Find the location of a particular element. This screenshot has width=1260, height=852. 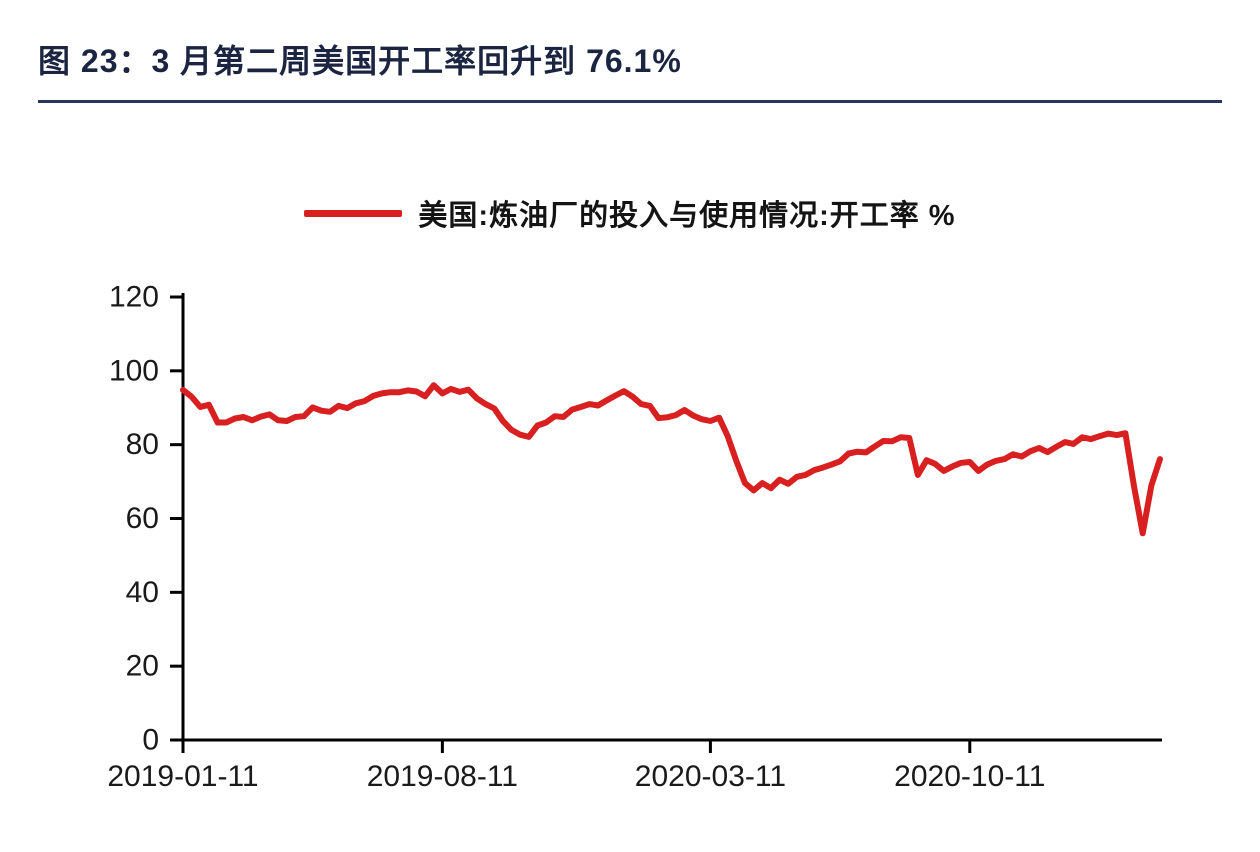

series-line is located at coordinates (671, 459).